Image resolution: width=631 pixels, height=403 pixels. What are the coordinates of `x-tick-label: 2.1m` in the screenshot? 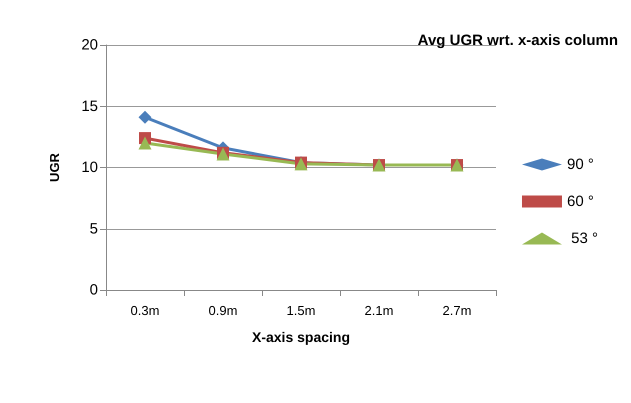 It's located at (379, 310).